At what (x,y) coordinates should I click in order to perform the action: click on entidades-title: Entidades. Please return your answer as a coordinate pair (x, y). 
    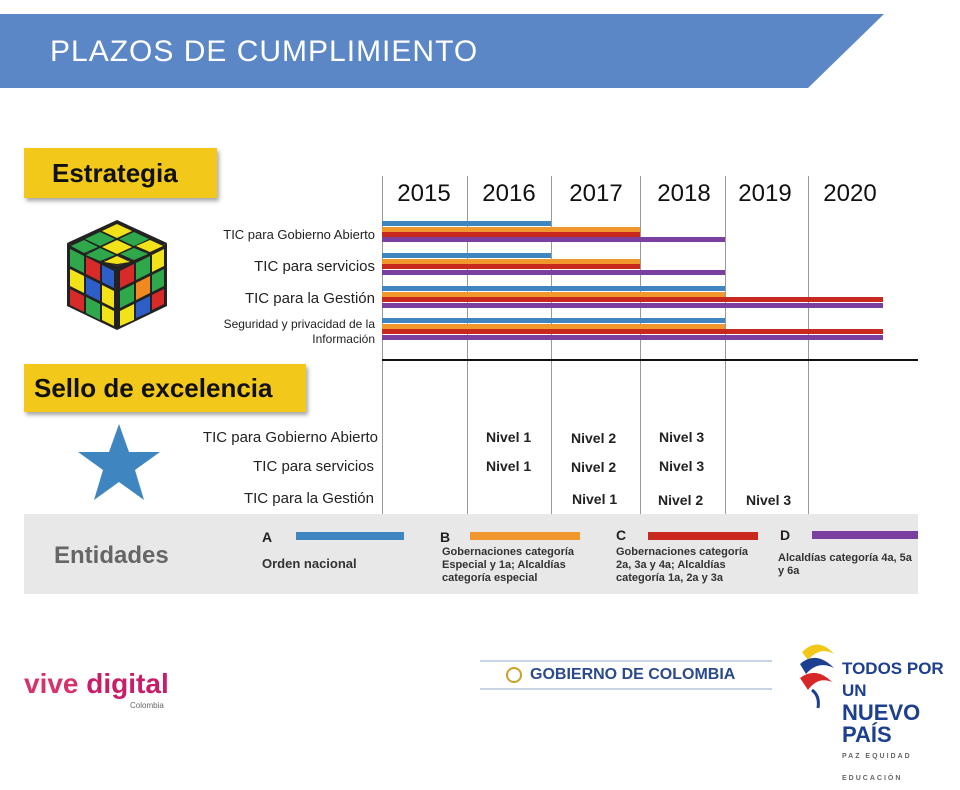
    Looking at the image, I should click on (111, 555).